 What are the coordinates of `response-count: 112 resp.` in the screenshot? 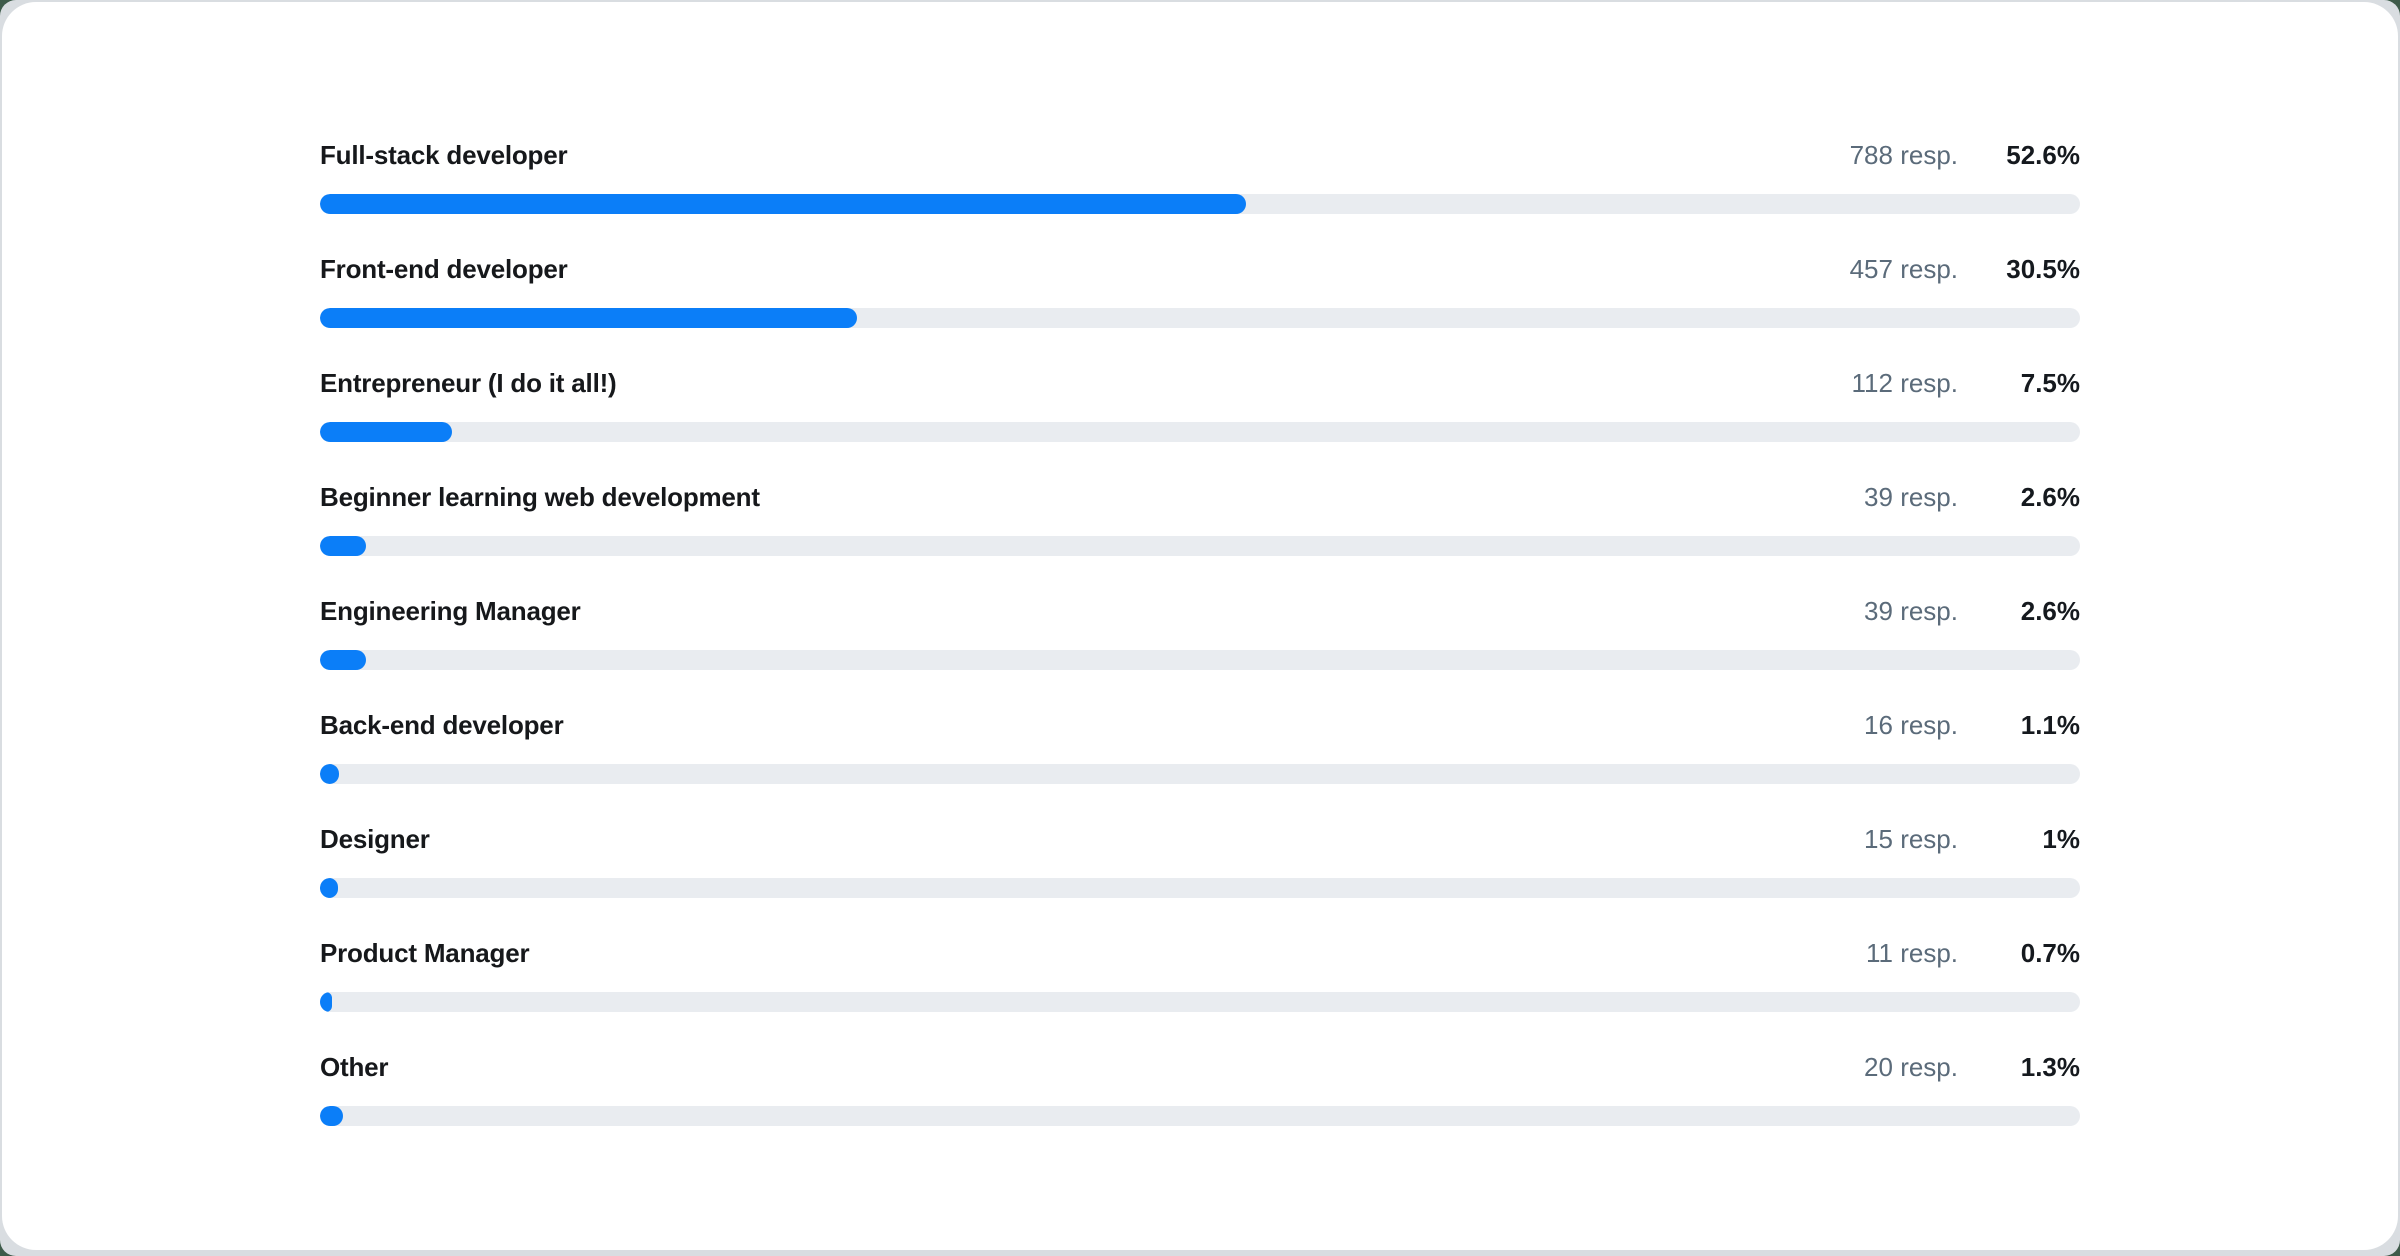 It's located at (1904, 382).